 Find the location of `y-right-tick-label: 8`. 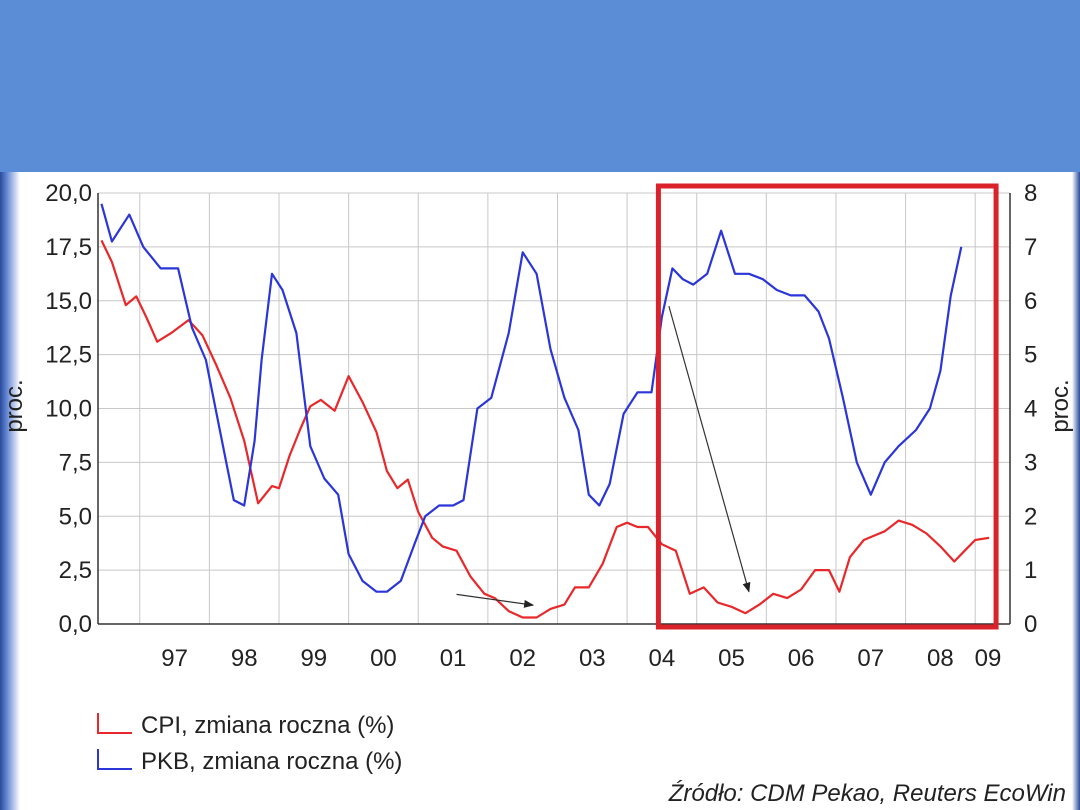

y-right-tick-label: 8 is located at coordinates (1030, 193).